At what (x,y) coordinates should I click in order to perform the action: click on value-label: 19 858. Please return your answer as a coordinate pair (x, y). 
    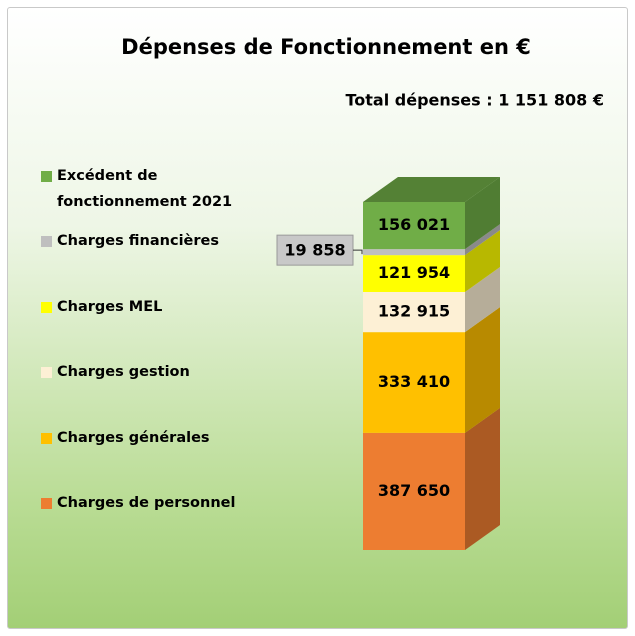
    Looking at the image, I should click on (314, 250).